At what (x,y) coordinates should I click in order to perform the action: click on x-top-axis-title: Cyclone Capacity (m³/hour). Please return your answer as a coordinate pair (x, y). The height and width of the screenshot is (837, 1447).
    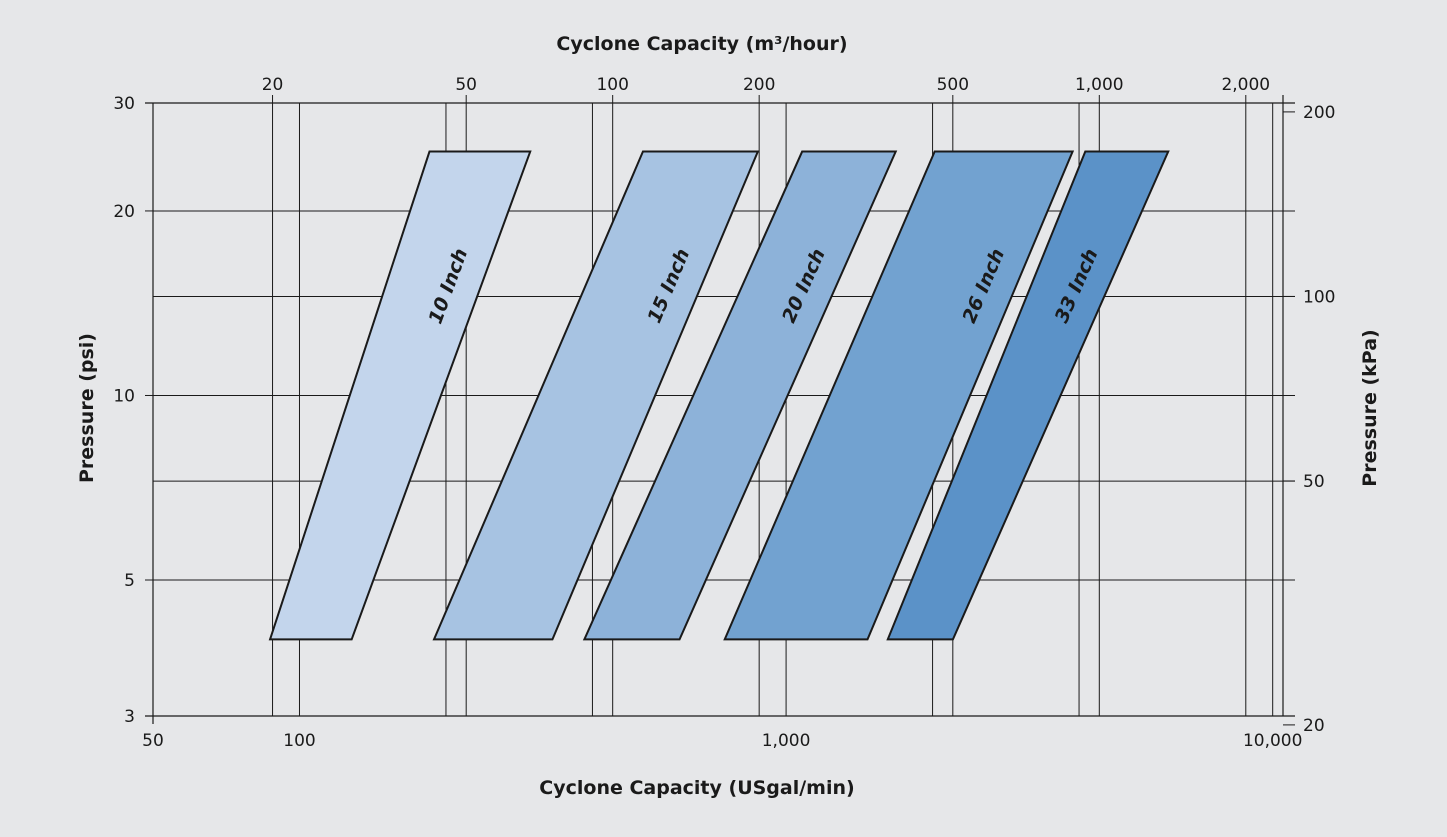
    Looking at the image, I should click on (701, 44).